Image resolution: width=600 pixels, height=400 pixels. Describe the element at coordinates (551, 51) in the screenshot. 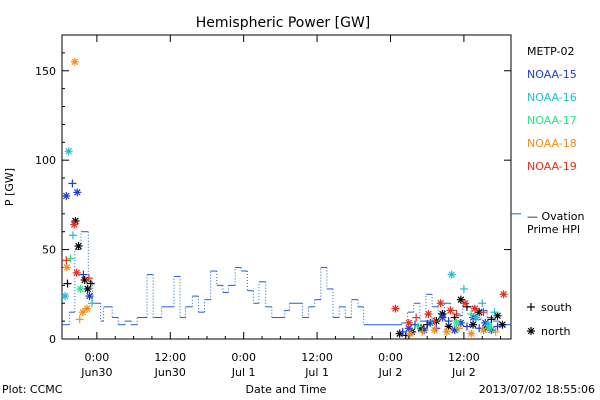

I see `legend-entry-metp-02: METP-02` at that location.